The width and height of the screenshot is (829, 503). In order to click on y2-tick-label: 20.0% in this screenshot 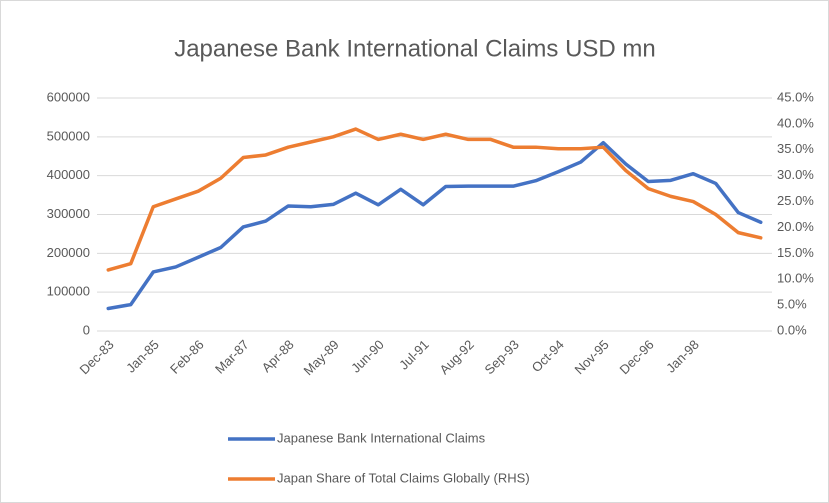, I will do `click(795, 226)`.